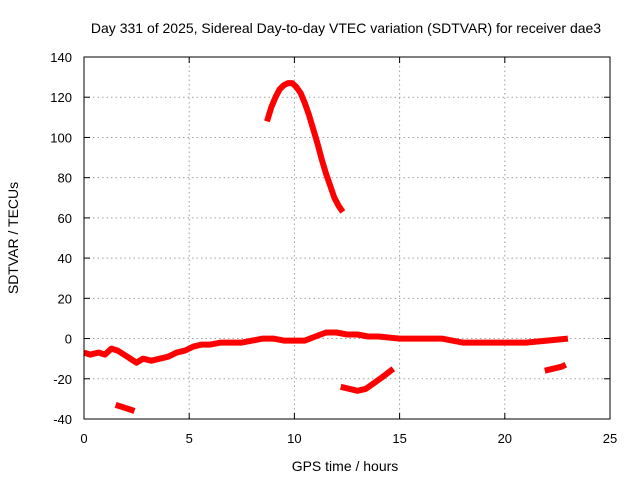 This screenshot has width=640, height=480. What do you see at coordinates (294, 438) in the screenshot?
I see `x-tick-label: 10` at bounding box center [294, 438].